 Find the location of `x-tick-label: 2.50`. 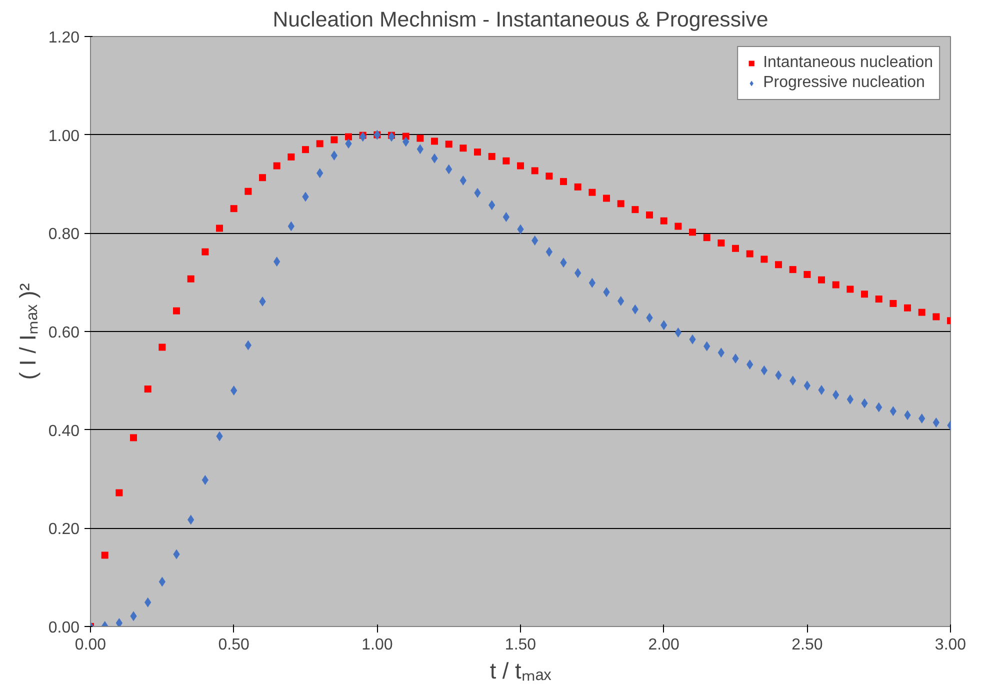

x-tick-label: 2.50 is located at coordinates (807, 645).